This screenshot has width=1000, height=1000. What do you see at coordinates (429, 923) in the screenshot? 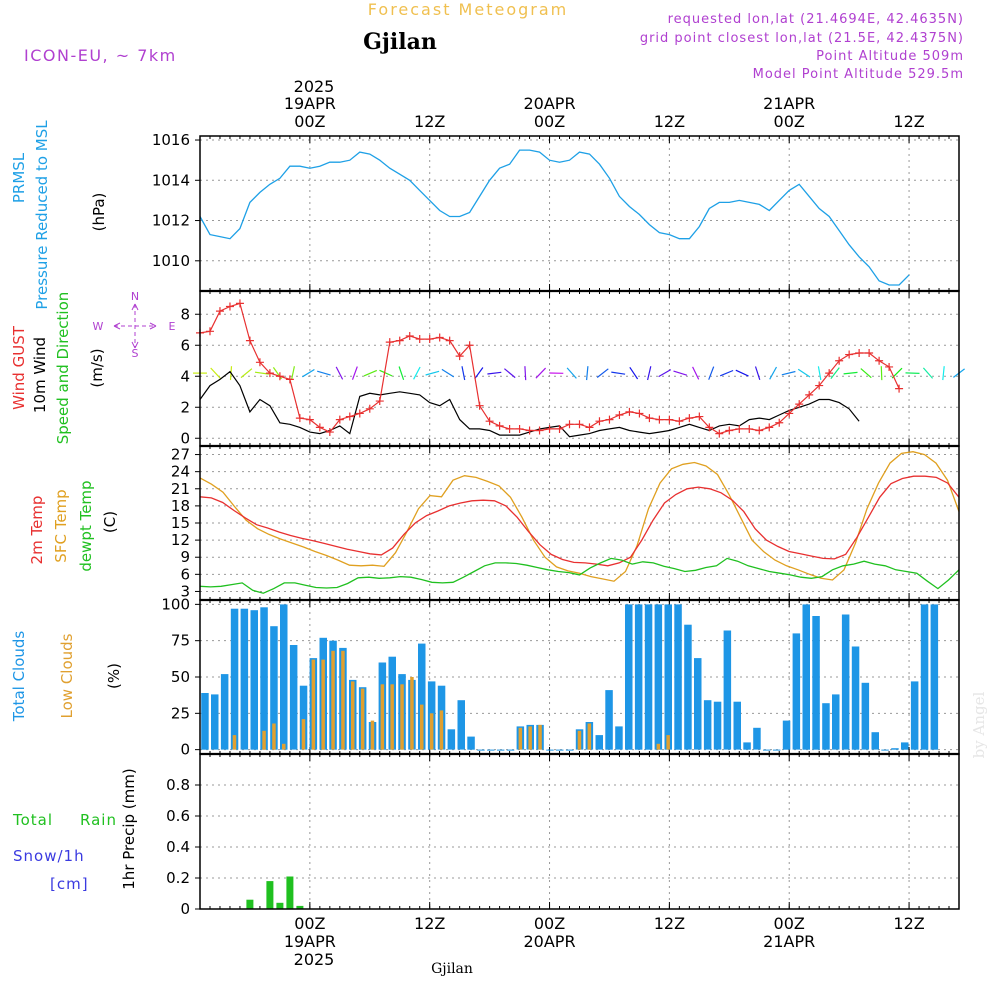
I see `bottom-time-label: 12Z` at bounding box center [429, 923].